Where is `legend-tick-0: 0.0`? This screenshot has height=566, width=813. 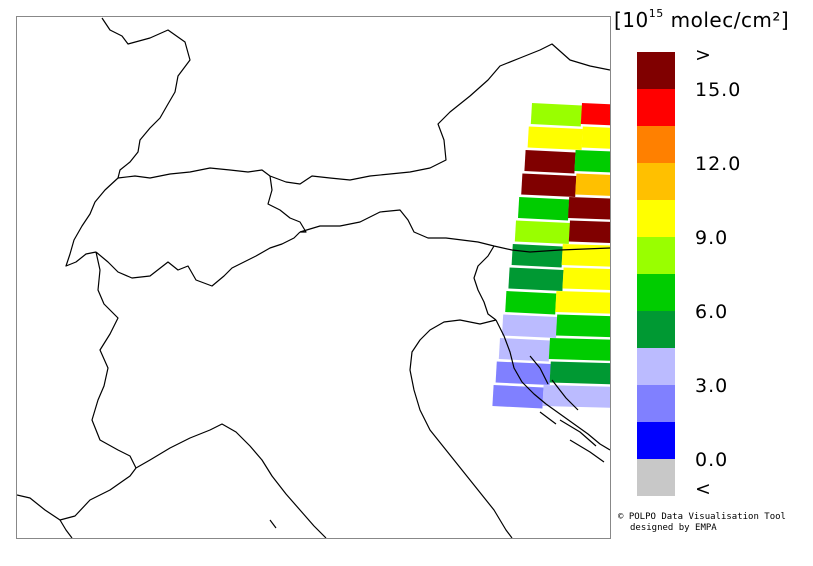 legend-tick-0: 0.0 is located at coordinates (712, 460).